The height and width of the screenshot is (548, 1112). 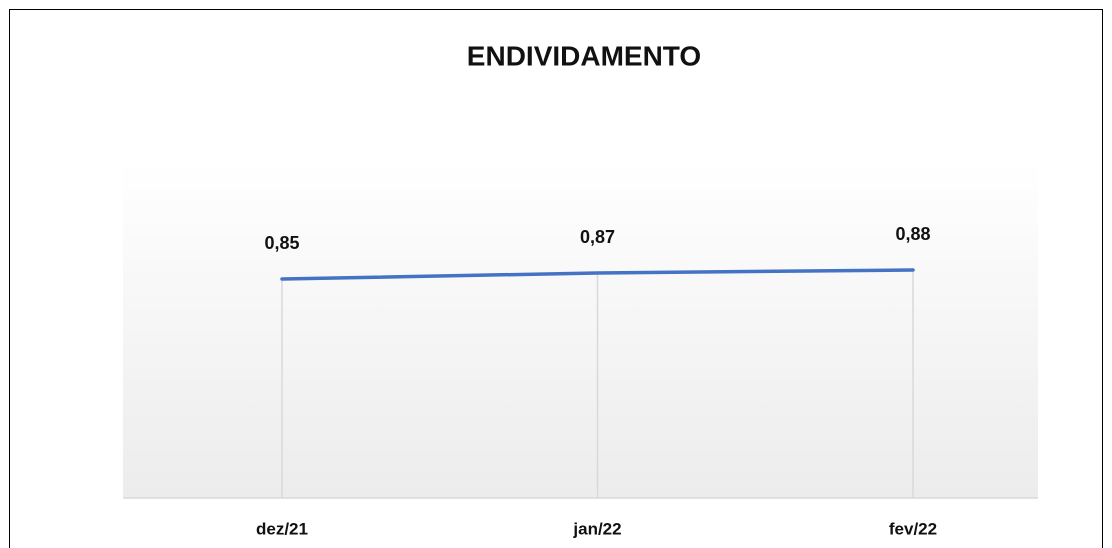 I want to click on data-label: 0,87, so click(x=597, y=237).